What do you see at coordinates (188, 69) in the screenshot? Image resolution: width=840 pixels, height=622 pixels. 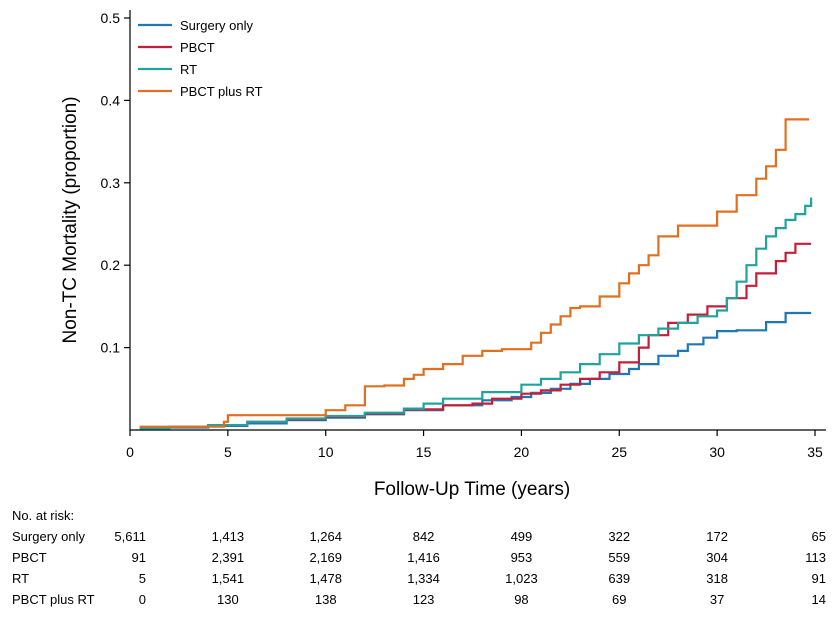 I see `legend-label: RT` at bounding box center [188, 69].